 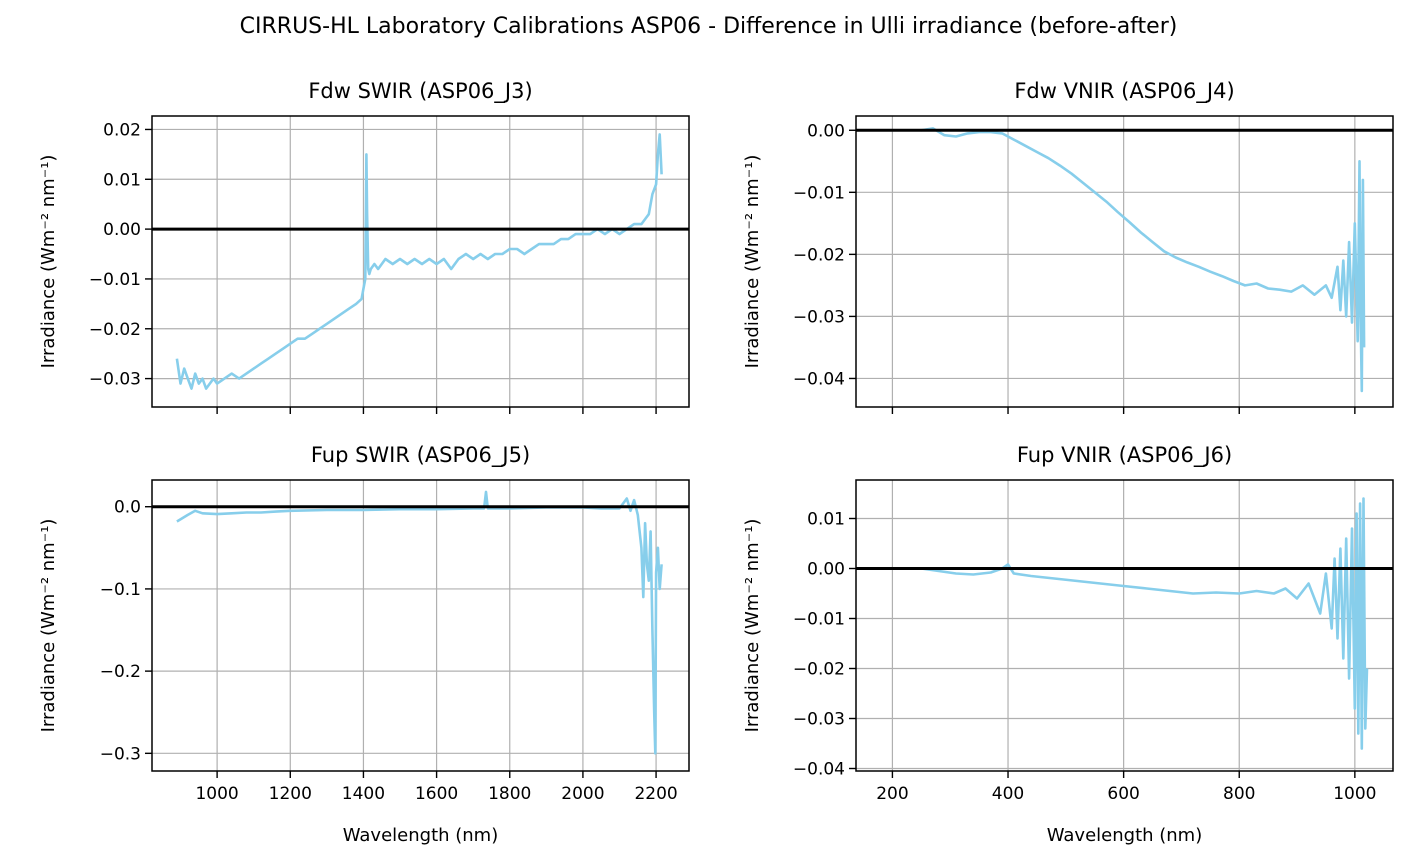 What do you see at coordinates (127, 508) in the screenshot?
I see `y-tick-label: 0.0` at bounding box center [127, 508].